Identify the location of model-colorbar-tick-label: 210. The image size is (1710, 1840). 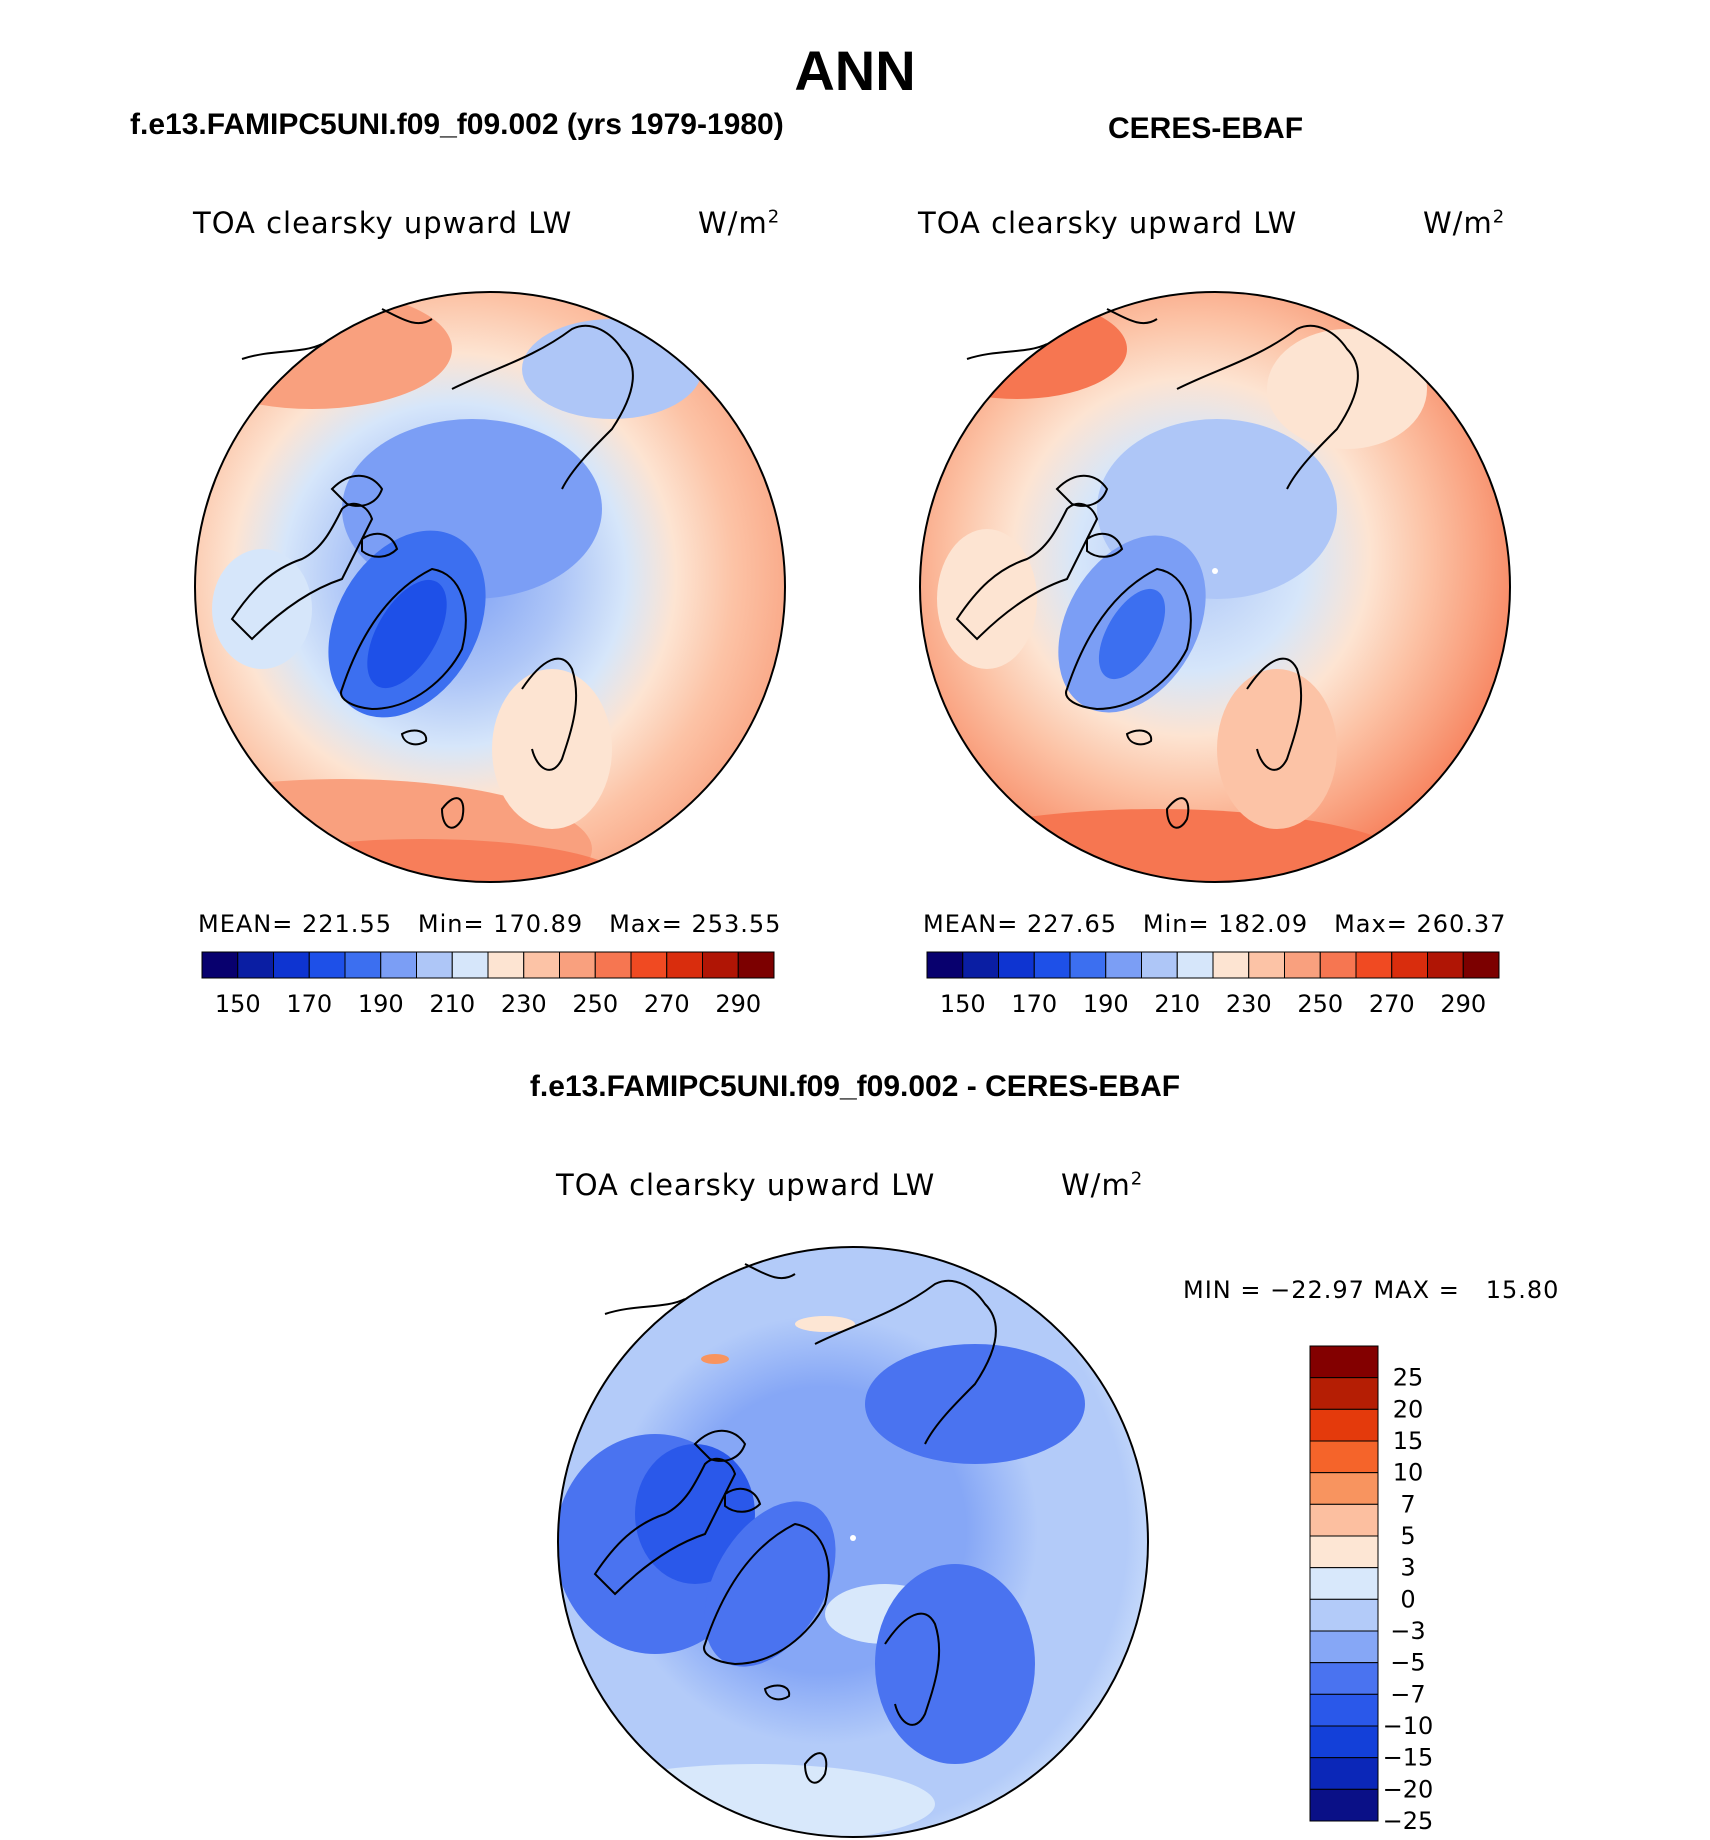
(452, 1004).